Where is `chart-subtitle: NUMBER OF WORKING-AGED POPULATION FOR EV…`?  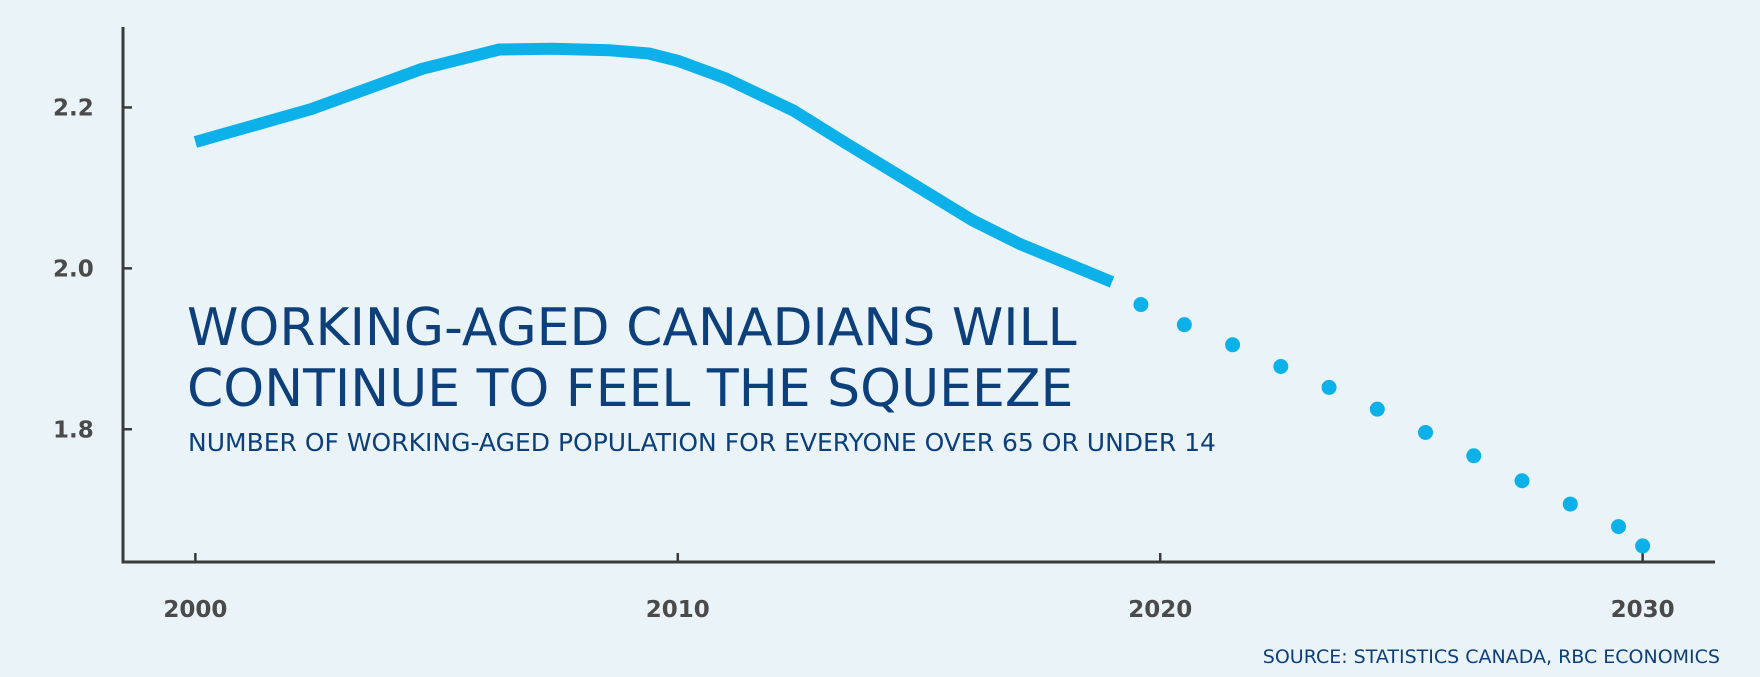 chart-subtitle: NUMBER OF WORKING-AGED POPULATION FOR EV… is located at coordinates (702, 442).